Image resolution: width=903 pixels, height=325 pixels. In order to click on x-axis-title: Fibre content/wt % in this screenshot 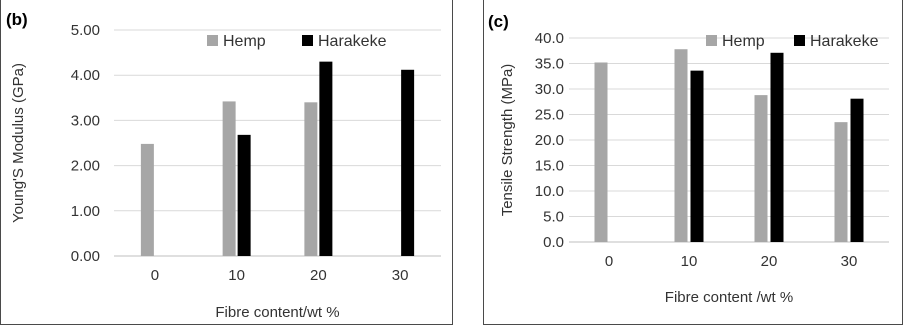, I will do `click(277, 312)`.